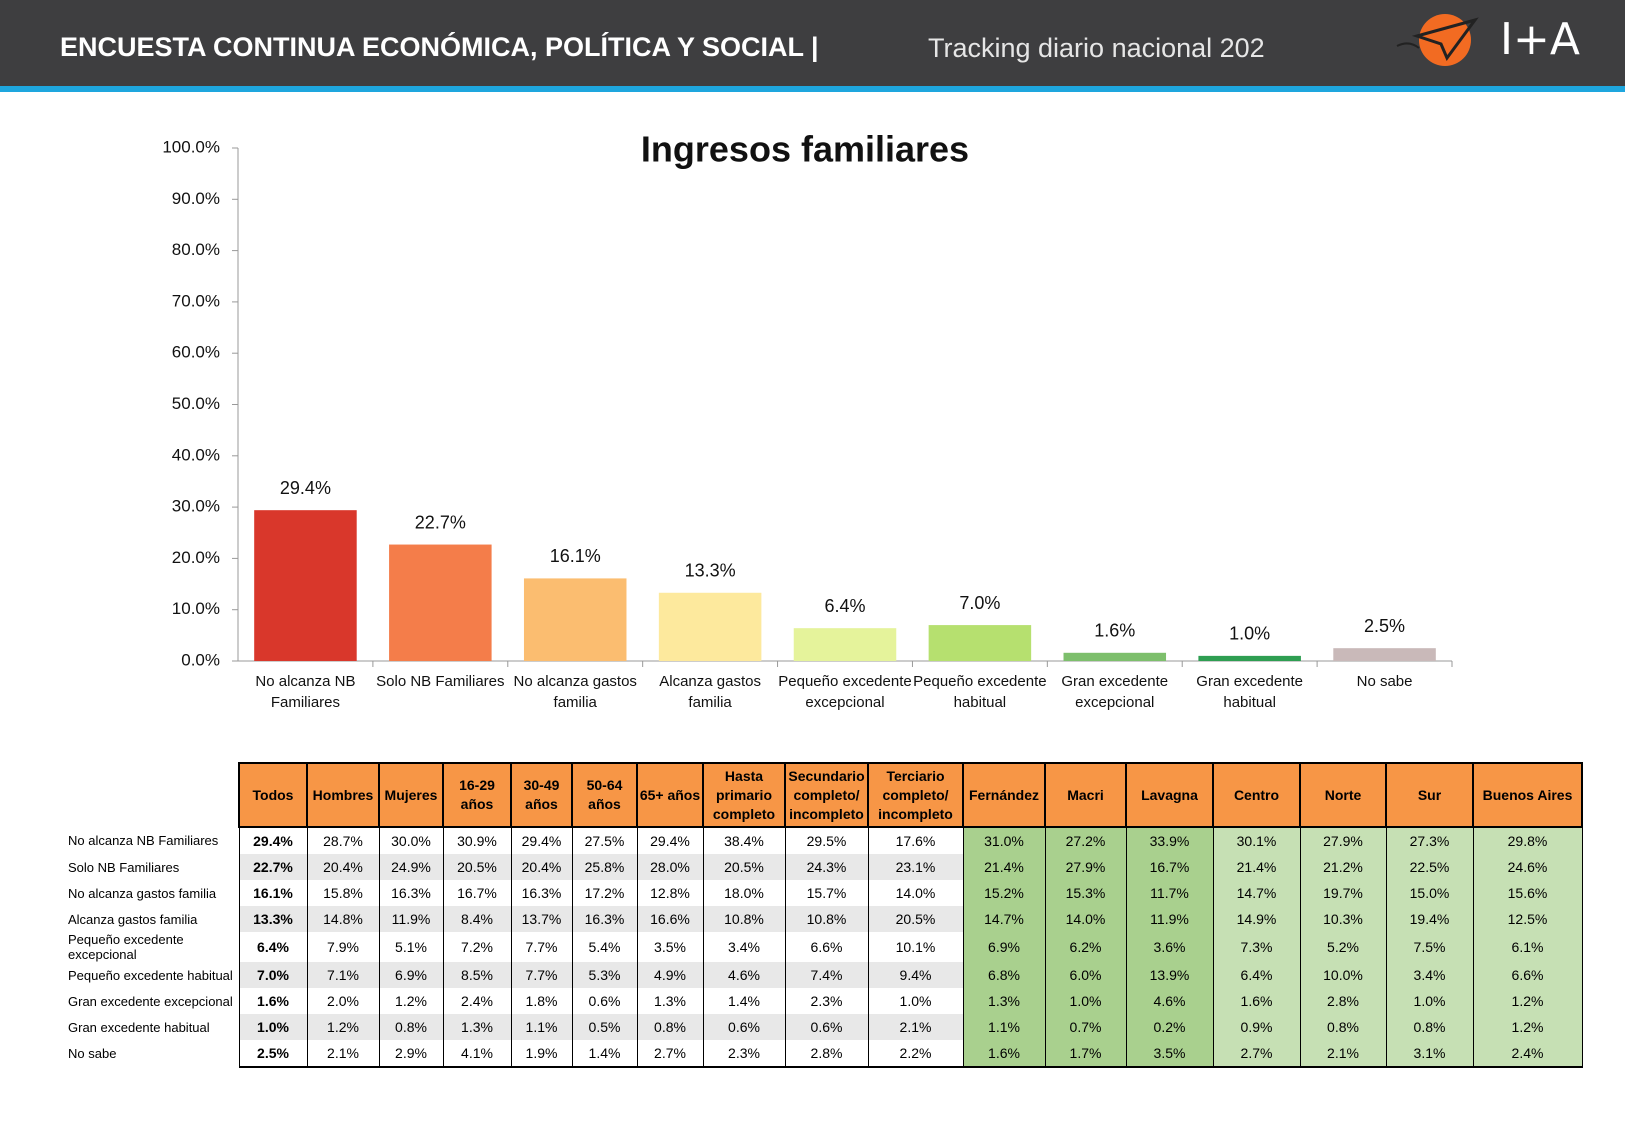  Describe the element at coordinates (575, 692) in the screenshot. I see `x-tick-label: No alcanza gastos familia` at that location.